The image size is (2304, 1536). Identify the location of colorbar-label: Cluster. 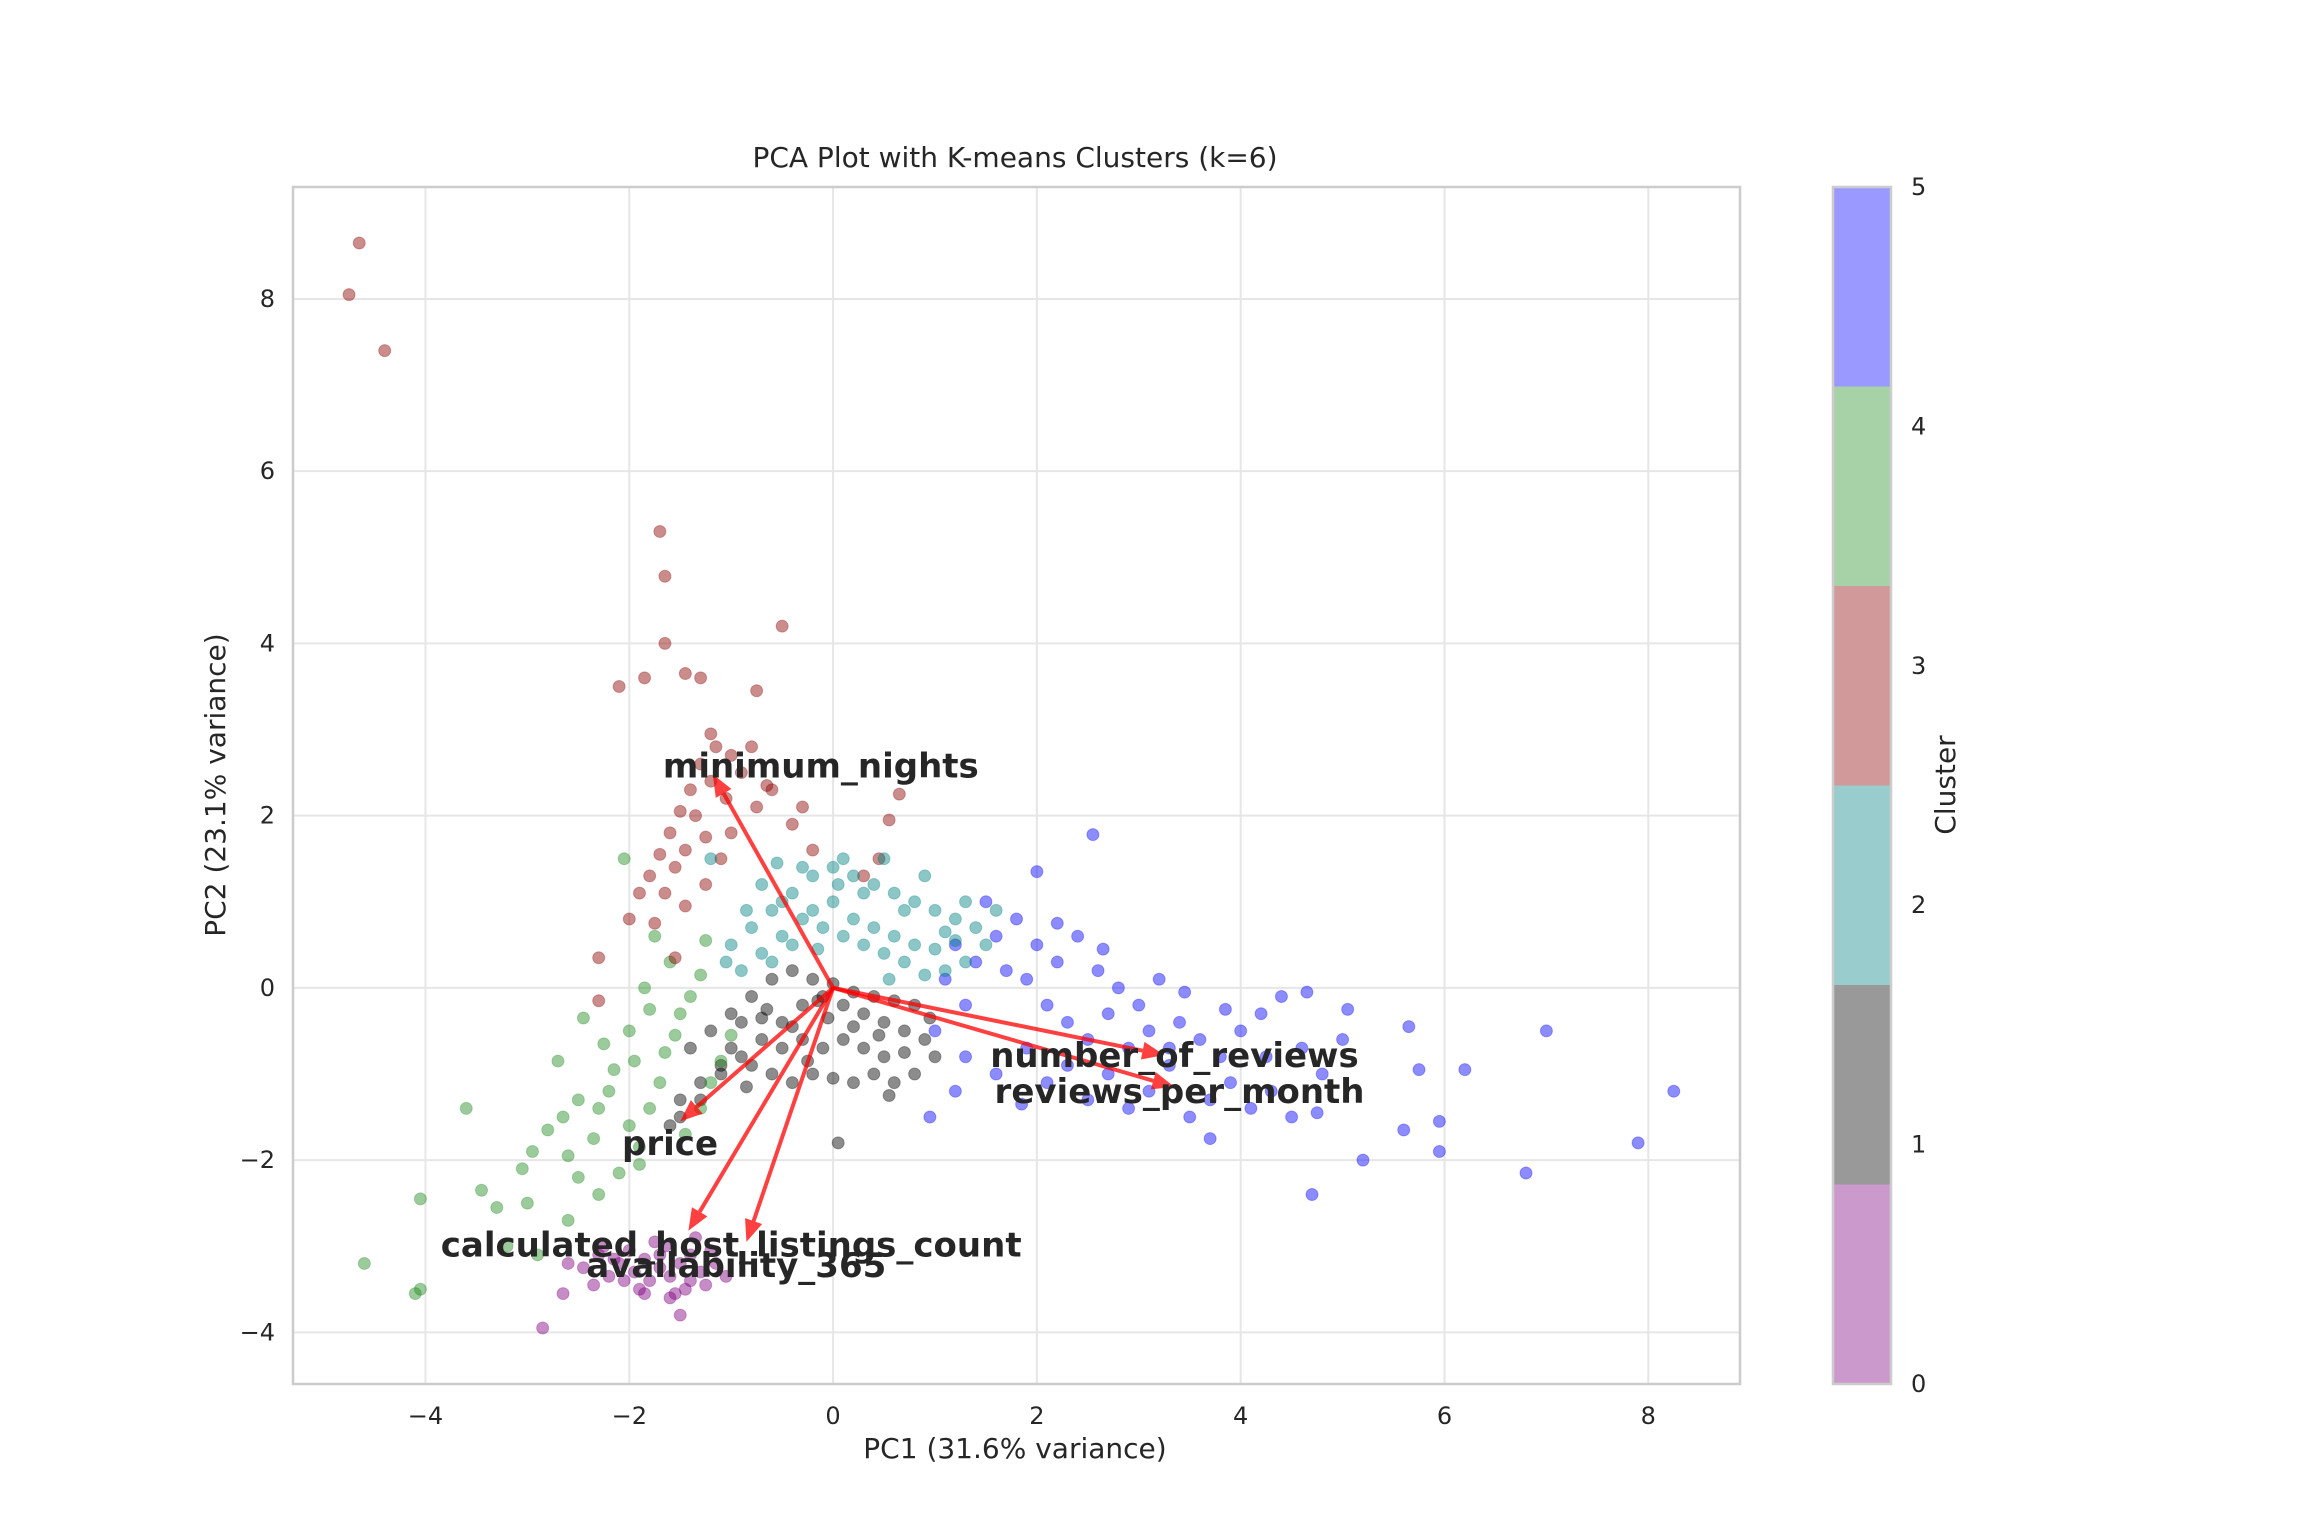
(1945, 785).